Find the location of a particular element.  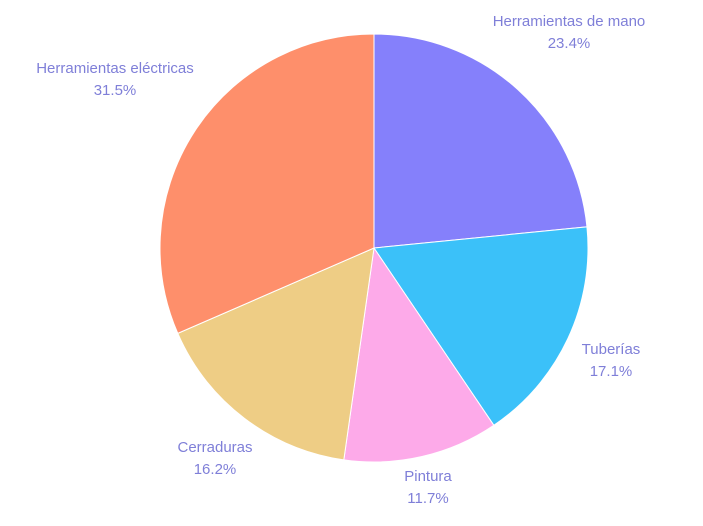

slice-value-label-1: 17.1% is located at coordinates (611, 371).